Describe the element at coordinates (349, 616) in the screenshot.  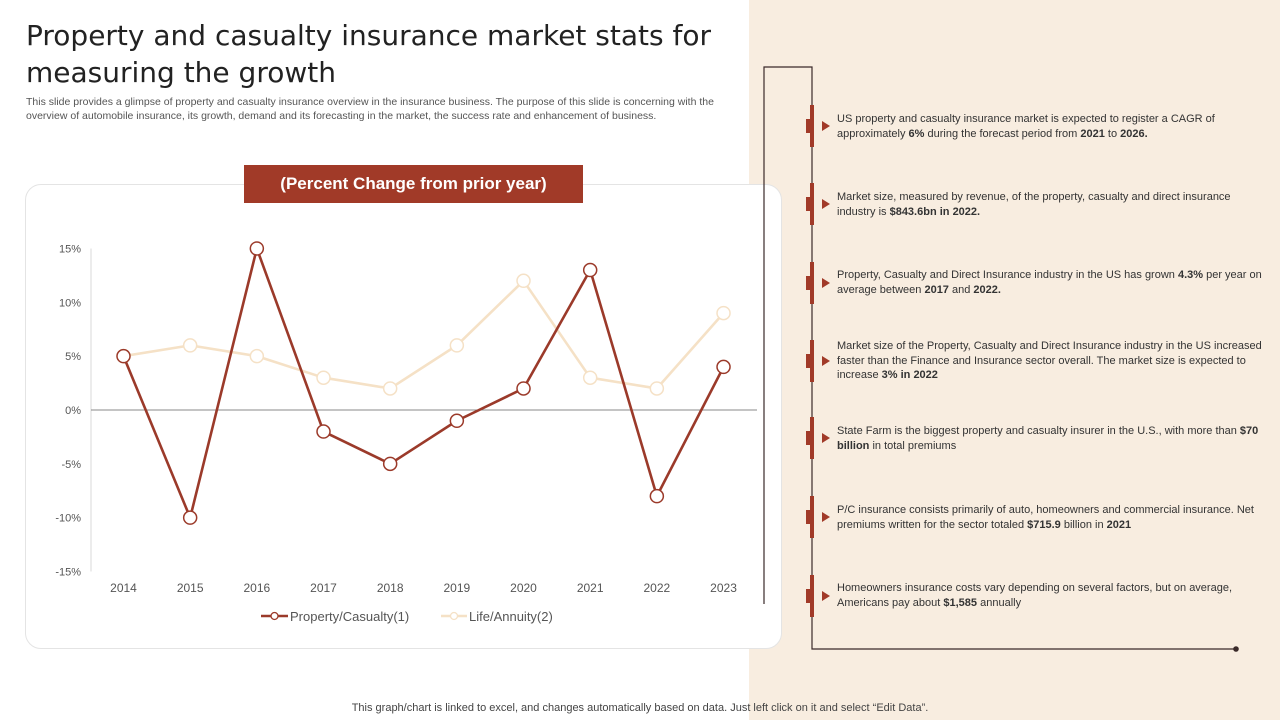
I see `legend-property-casualty-label: Property/Casualty(1)` at that location.